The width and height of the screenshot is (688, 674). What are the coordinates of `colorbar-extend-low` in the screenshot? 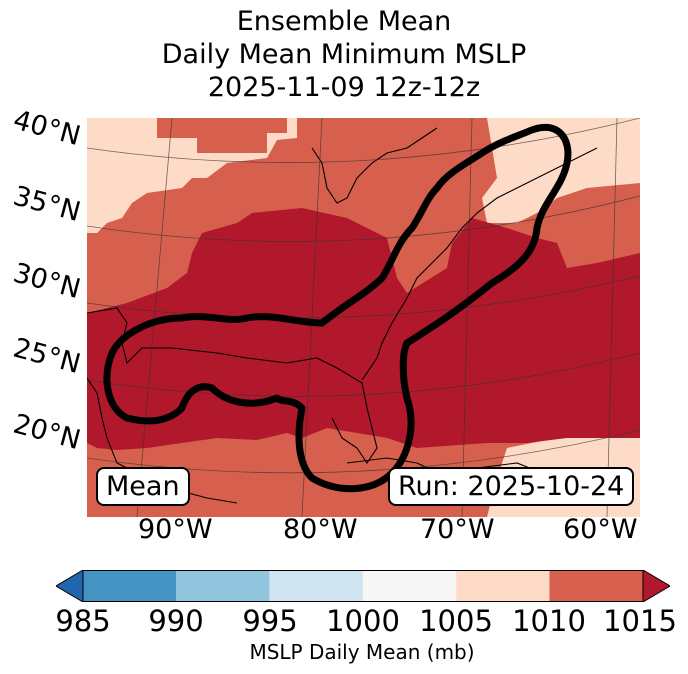 It's located at (70, 586).